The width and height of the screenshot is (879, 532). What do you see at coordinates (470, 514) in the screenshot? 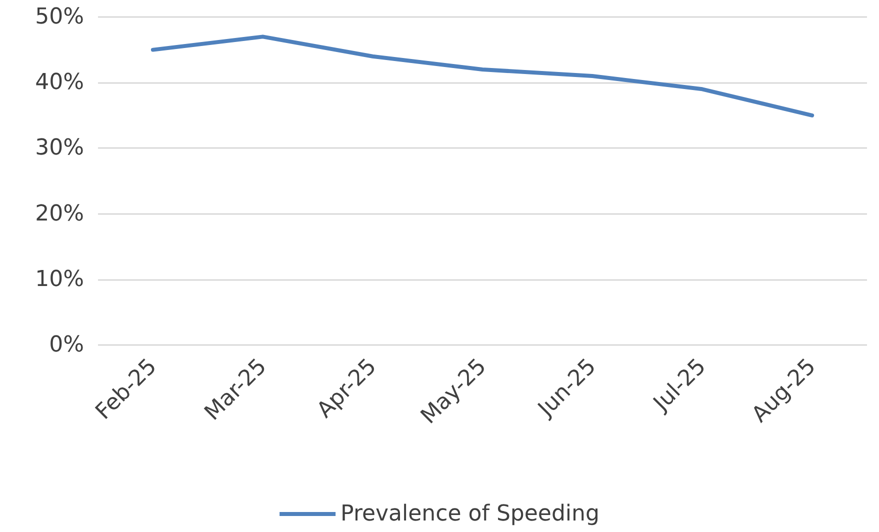
I see `legend-label: Prevalence of Speeding` at bounding box center [470, 514].